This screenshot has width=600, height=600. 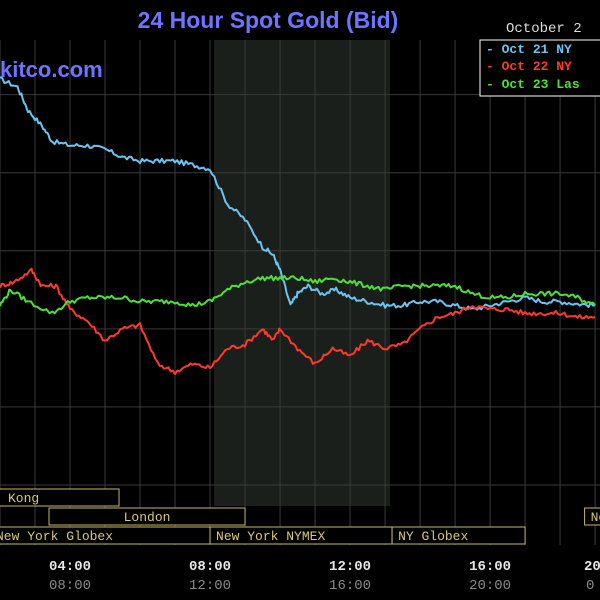 What do you see at coordinates (533, 84) in the screenshot?
I see `legend-entry-oct23: - Oct 23 Las` at bounding box center [533, 84].